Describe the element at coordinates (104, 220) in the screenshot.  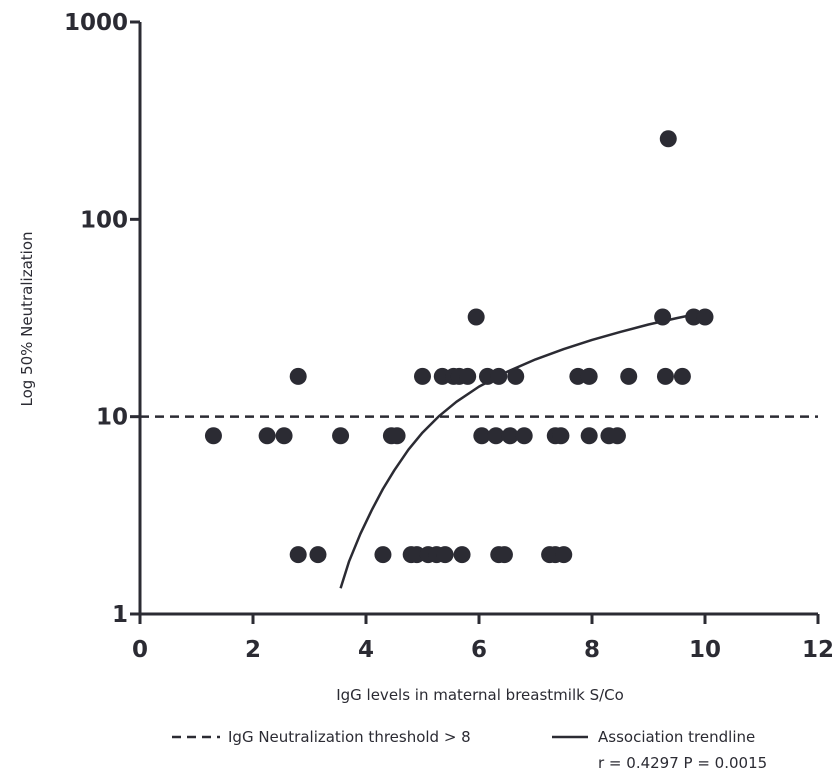
I see `y-tick-label: 100` at that location.